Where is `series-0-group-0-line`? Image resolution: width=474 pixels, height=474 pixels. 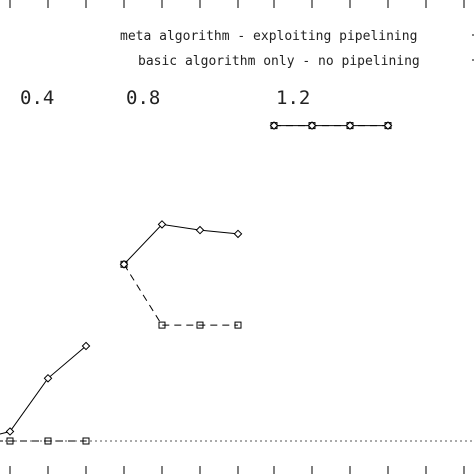
series-0-group-0-line is located at coordinates (43, 390).